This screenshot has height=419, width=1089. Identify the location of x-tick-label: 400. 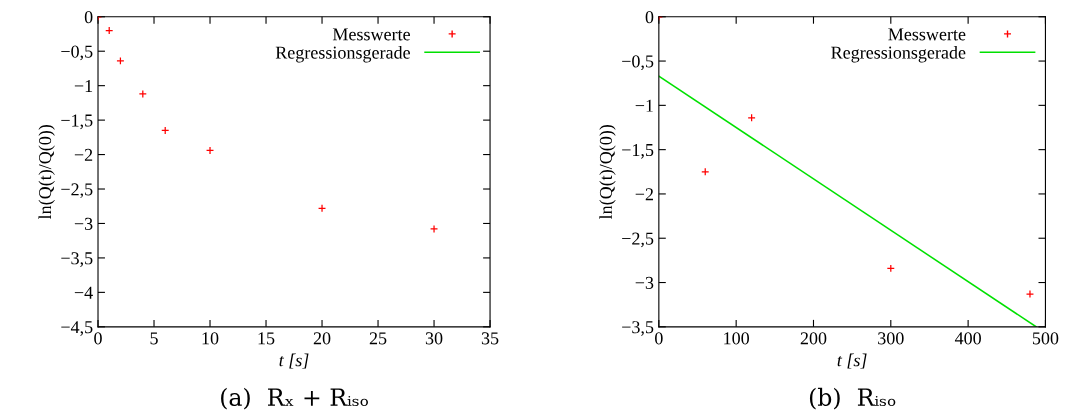
(967, 338).